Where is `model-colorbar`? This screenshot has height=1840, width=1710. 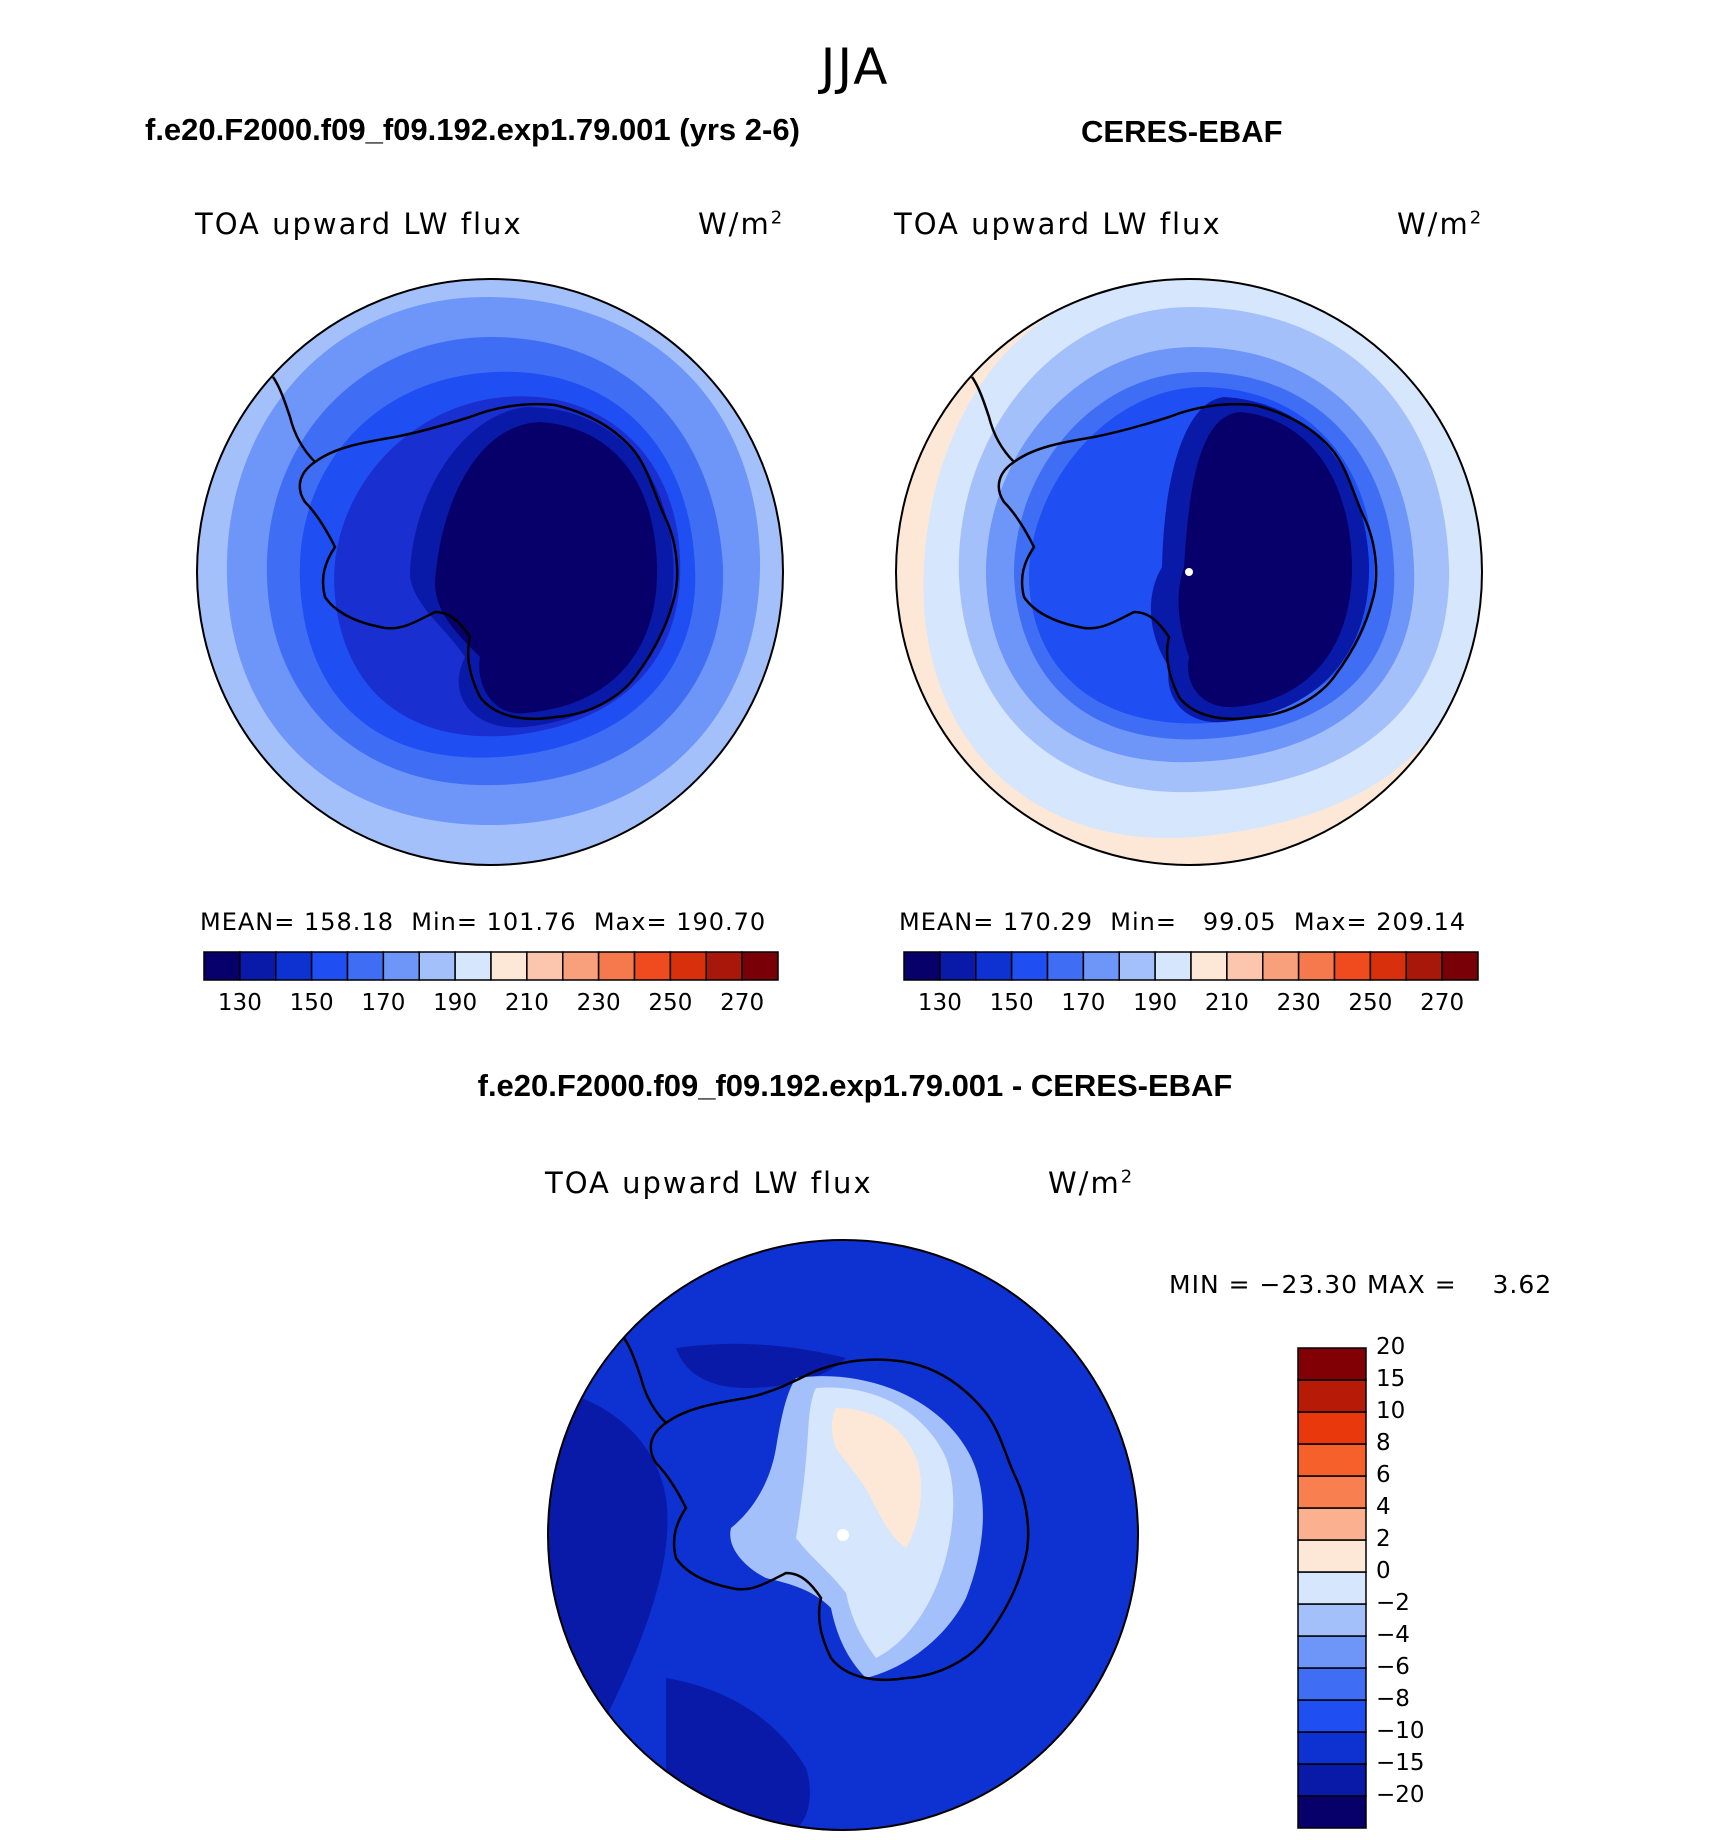 model-colorbar is located at coordinates (491, 966).